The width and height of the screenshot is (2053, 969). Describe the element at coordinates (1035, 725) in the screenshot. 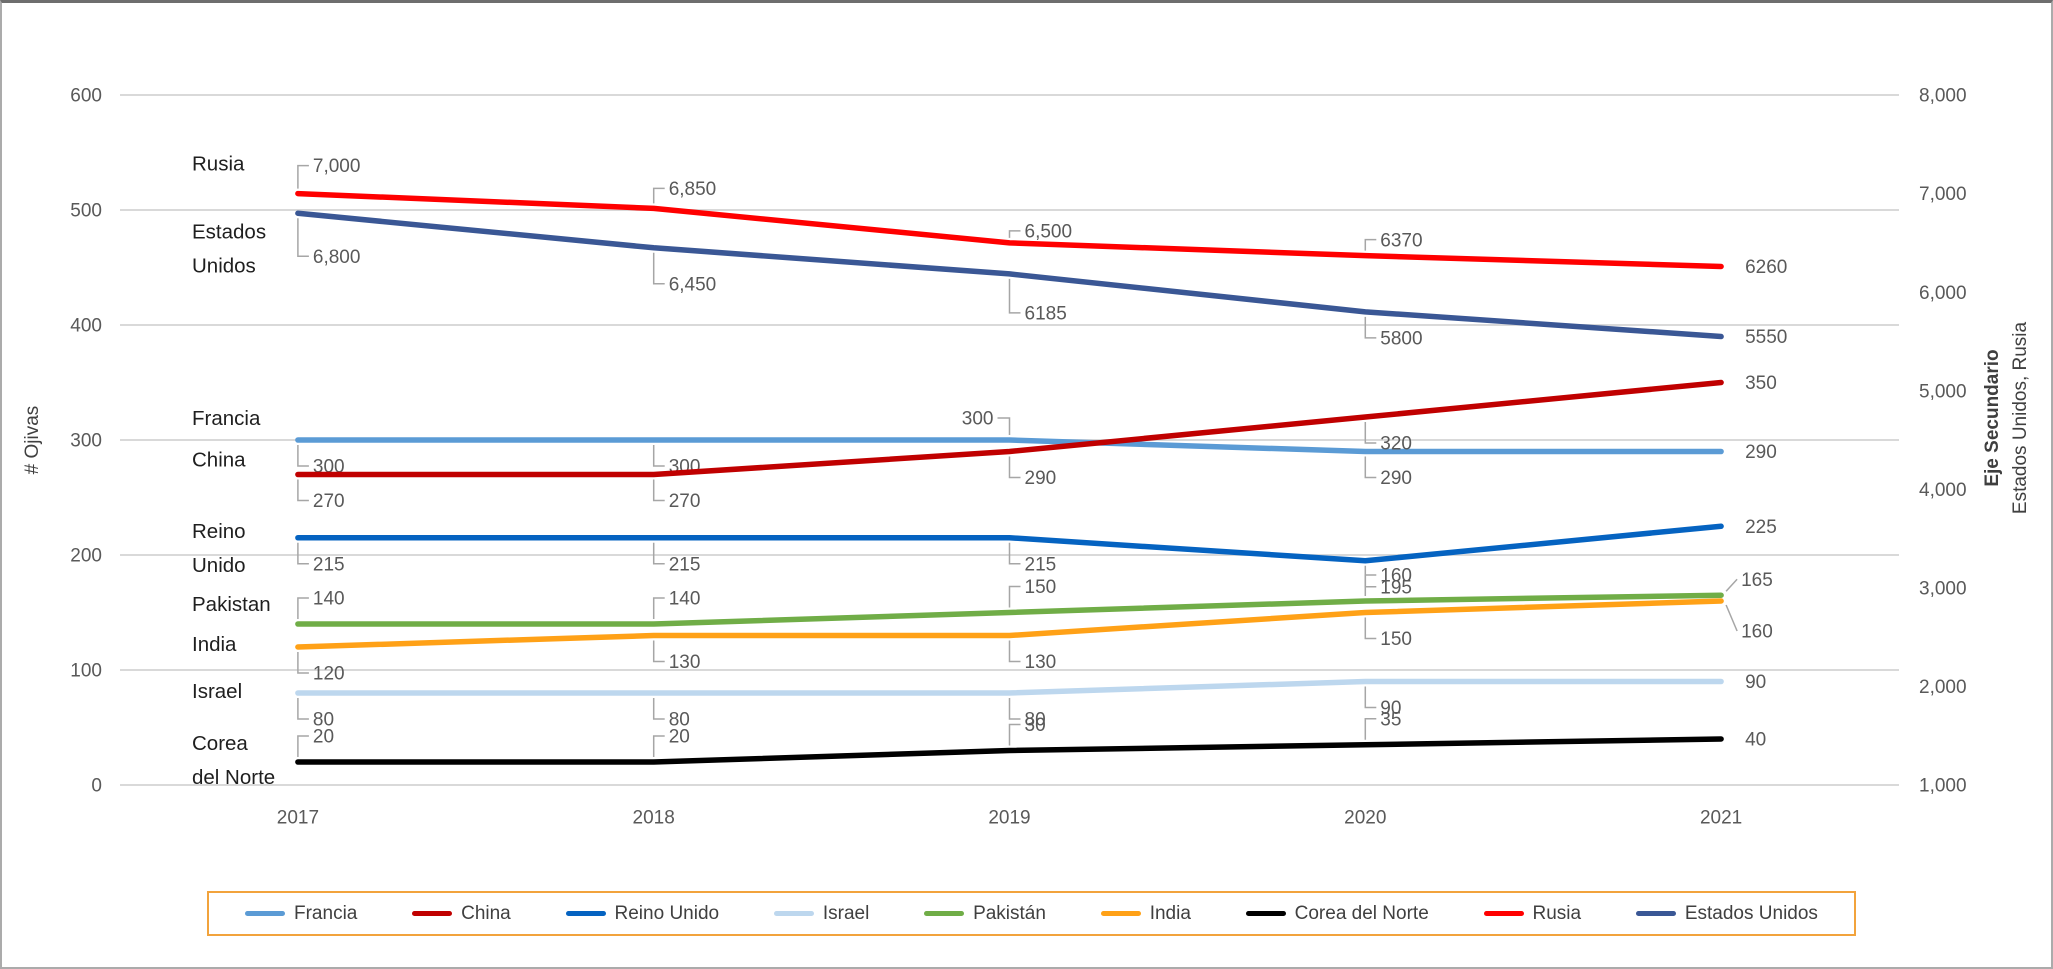

I see `data-label: 30` at that location.